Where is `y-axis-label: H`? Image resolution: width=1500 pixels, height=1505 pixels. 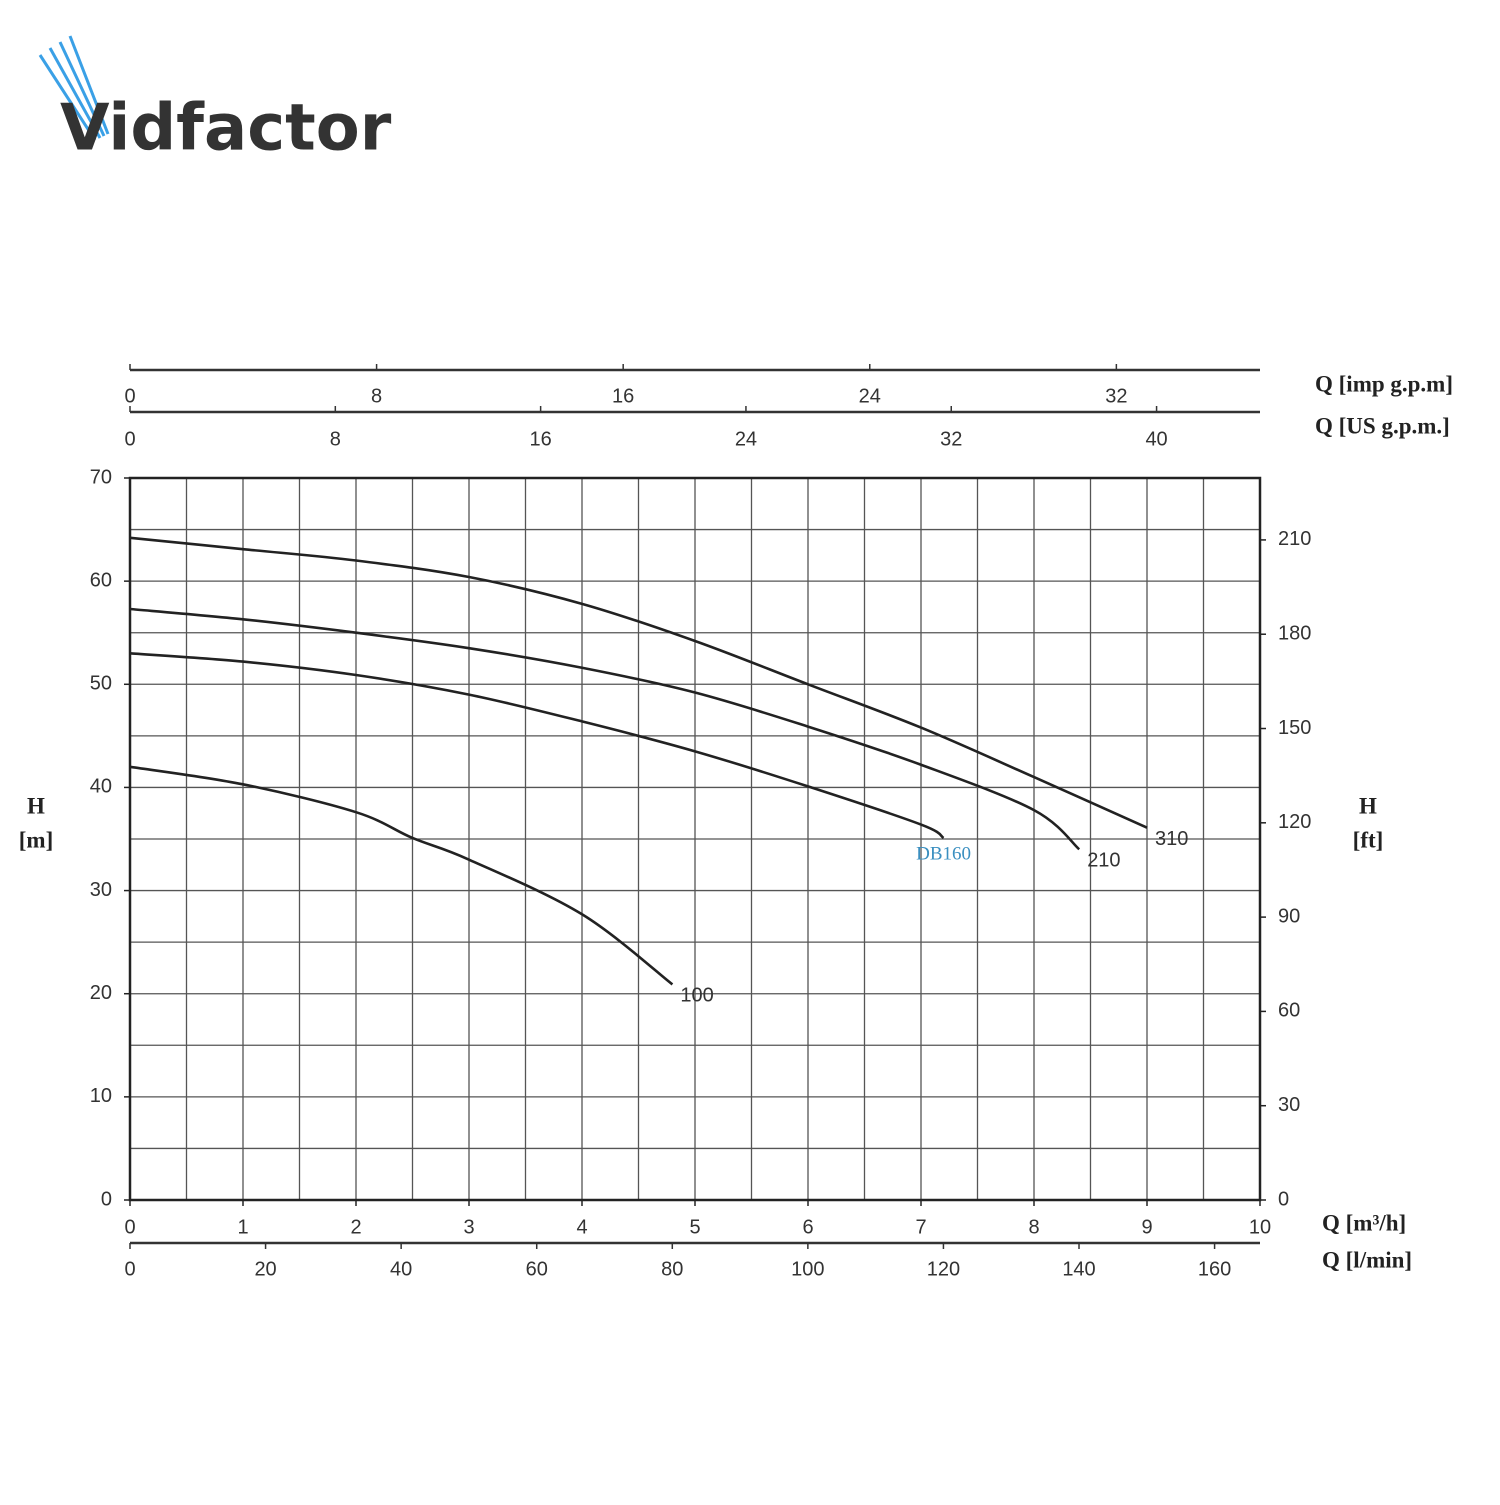 y-axis-label: H is located at coordinates (36, 805).